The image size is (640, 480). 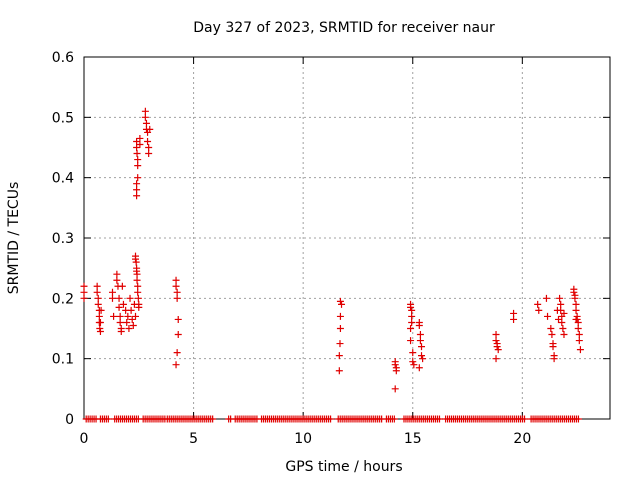 What do you see at coordinates (69, 420) in the screenshot?
I see `y-tick-label: 0` at bounding box center [69, 420].